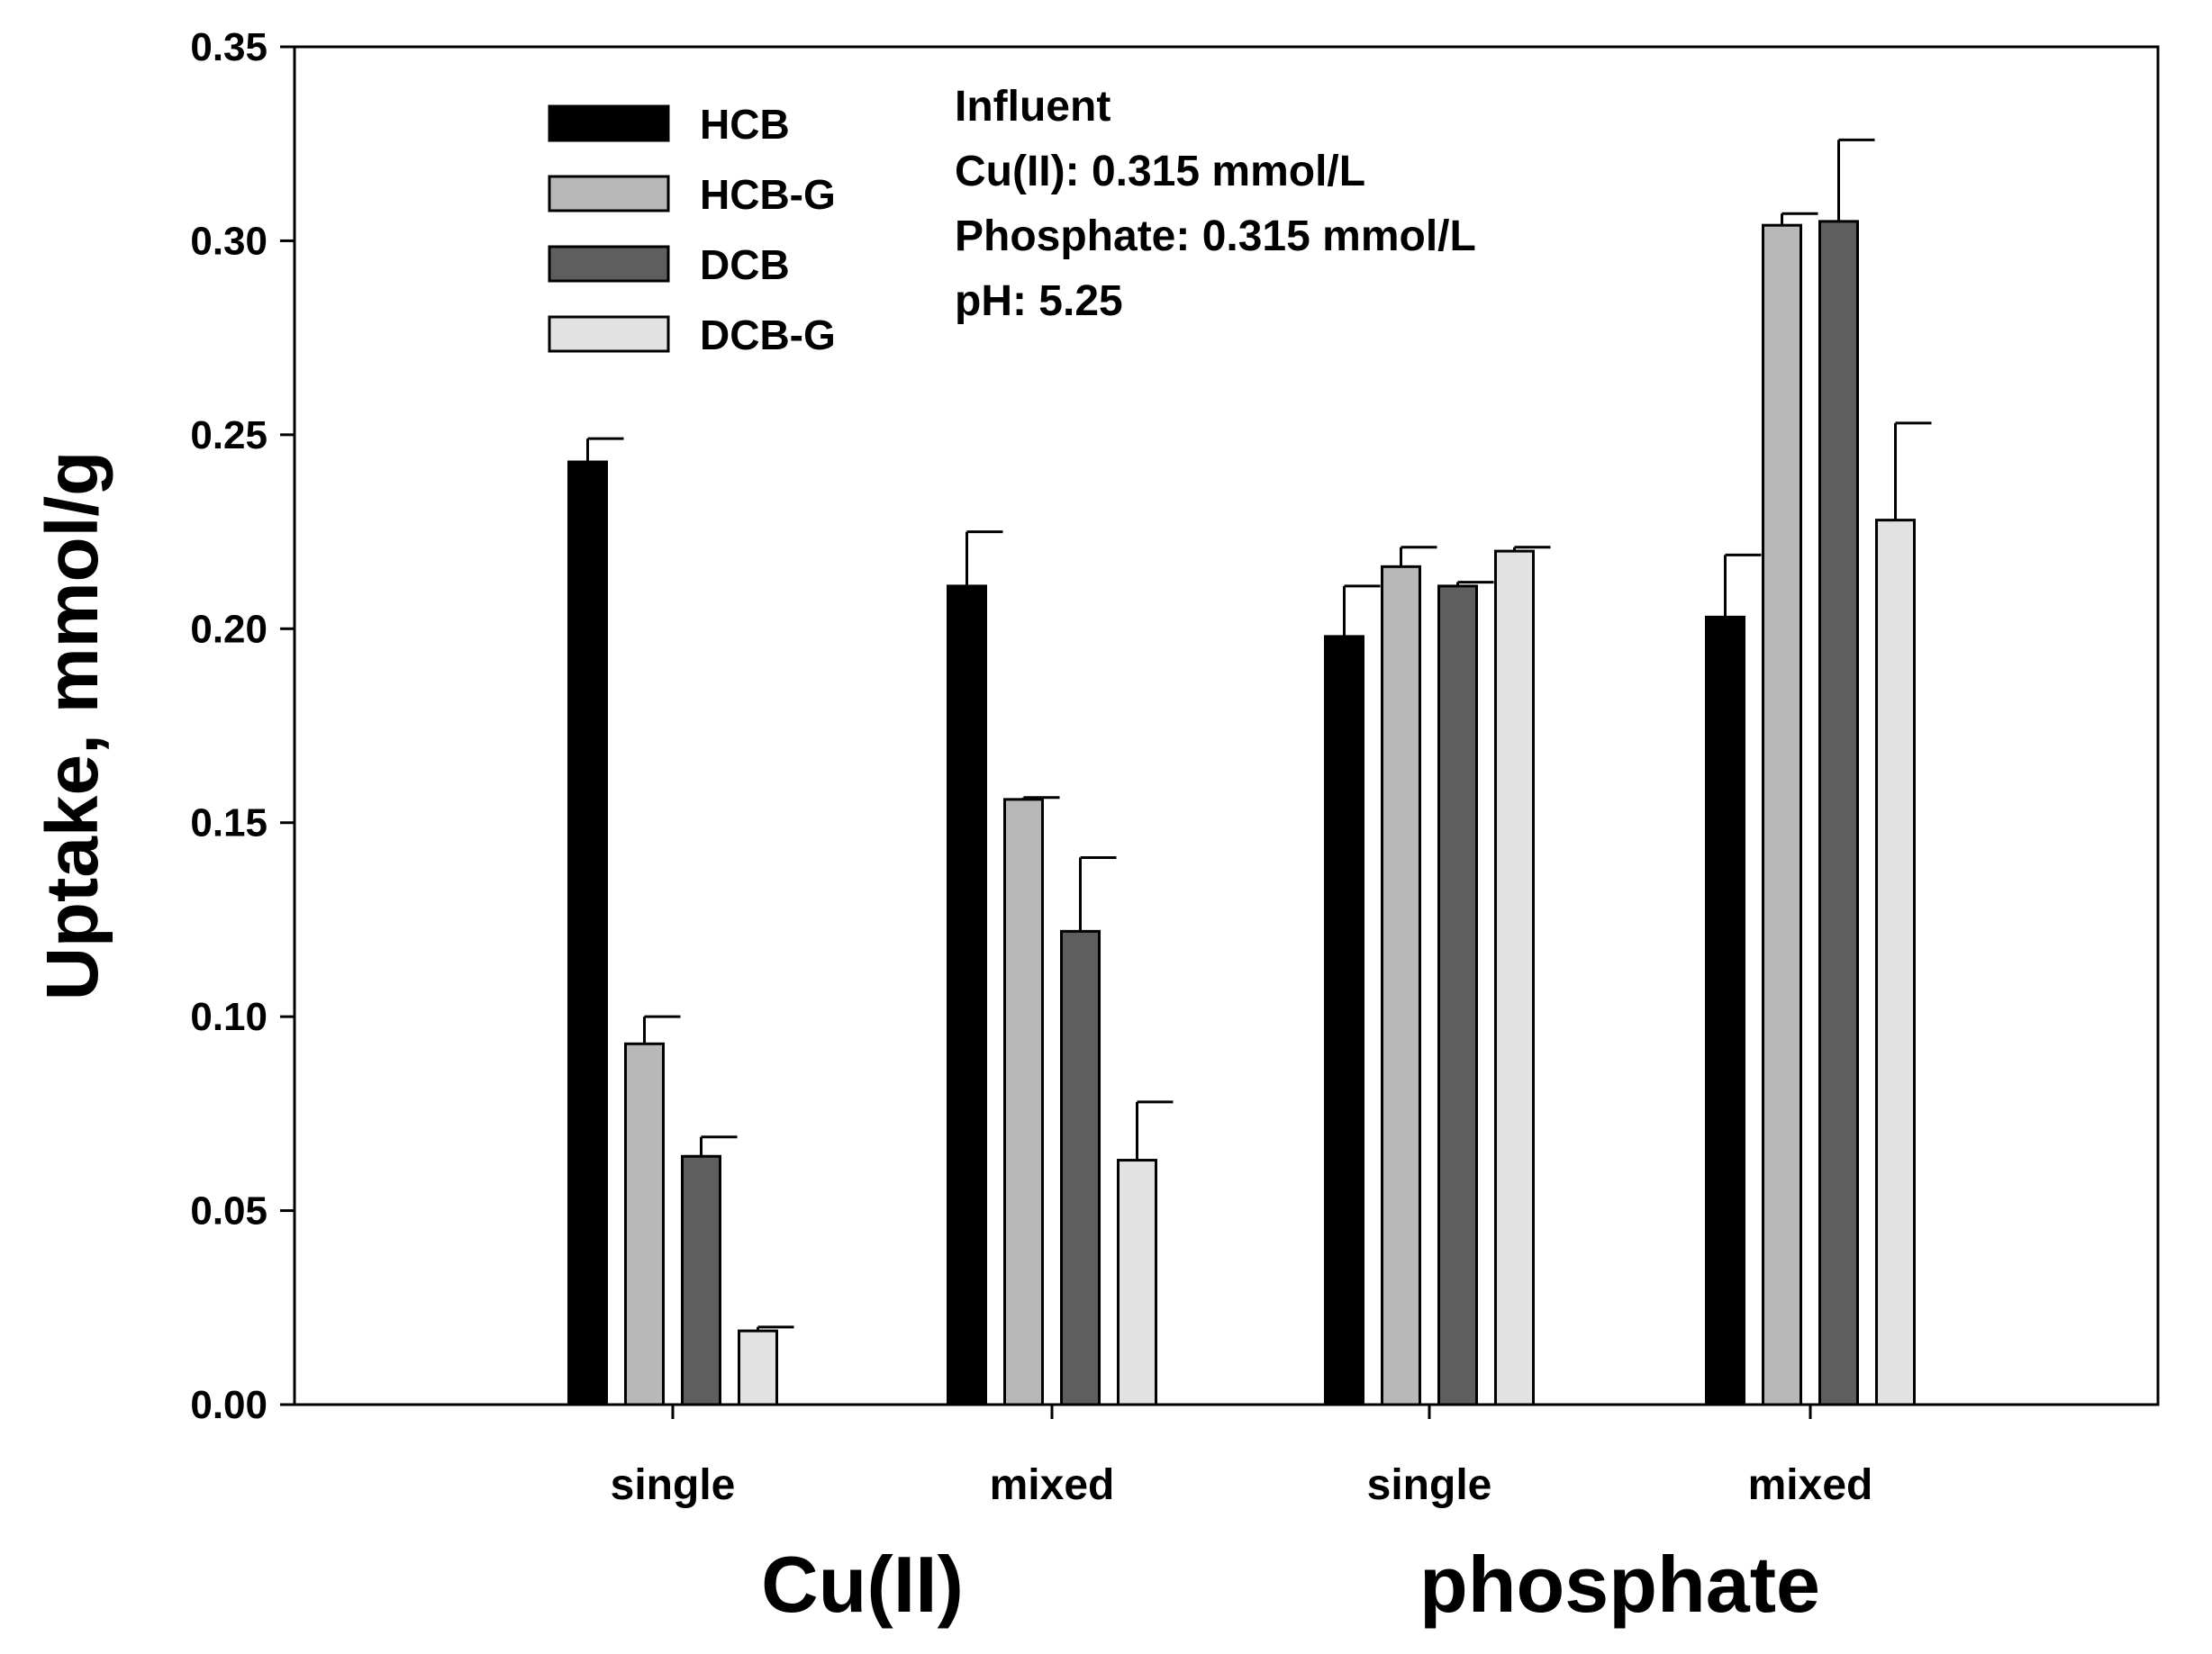 Image resolution: width=2212 pixels, height=1654 pixels. What do you see at coordinates (745, 124) in the screenshot?
I see `legend-label: HCB` at bounding box center [745, 124].